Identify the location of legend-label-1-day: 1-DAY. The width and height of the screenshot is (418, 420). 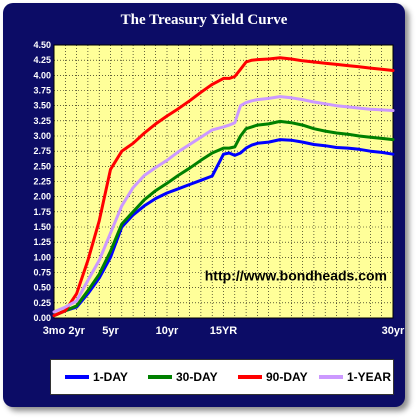
(110, 377).